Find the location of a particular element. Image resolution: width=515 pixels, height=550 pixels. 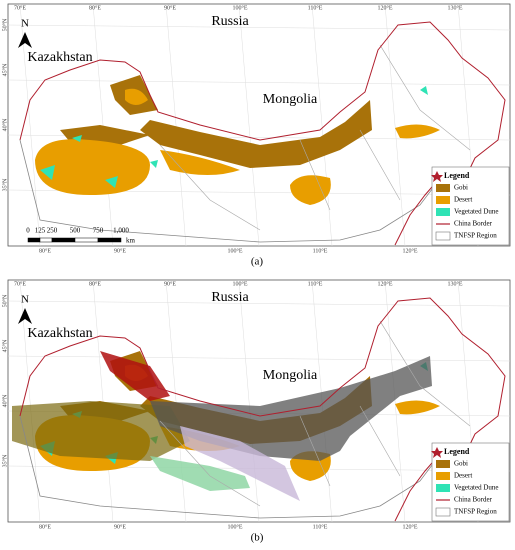

scale-bar-label: 125 is located at coordinates (40, 231).